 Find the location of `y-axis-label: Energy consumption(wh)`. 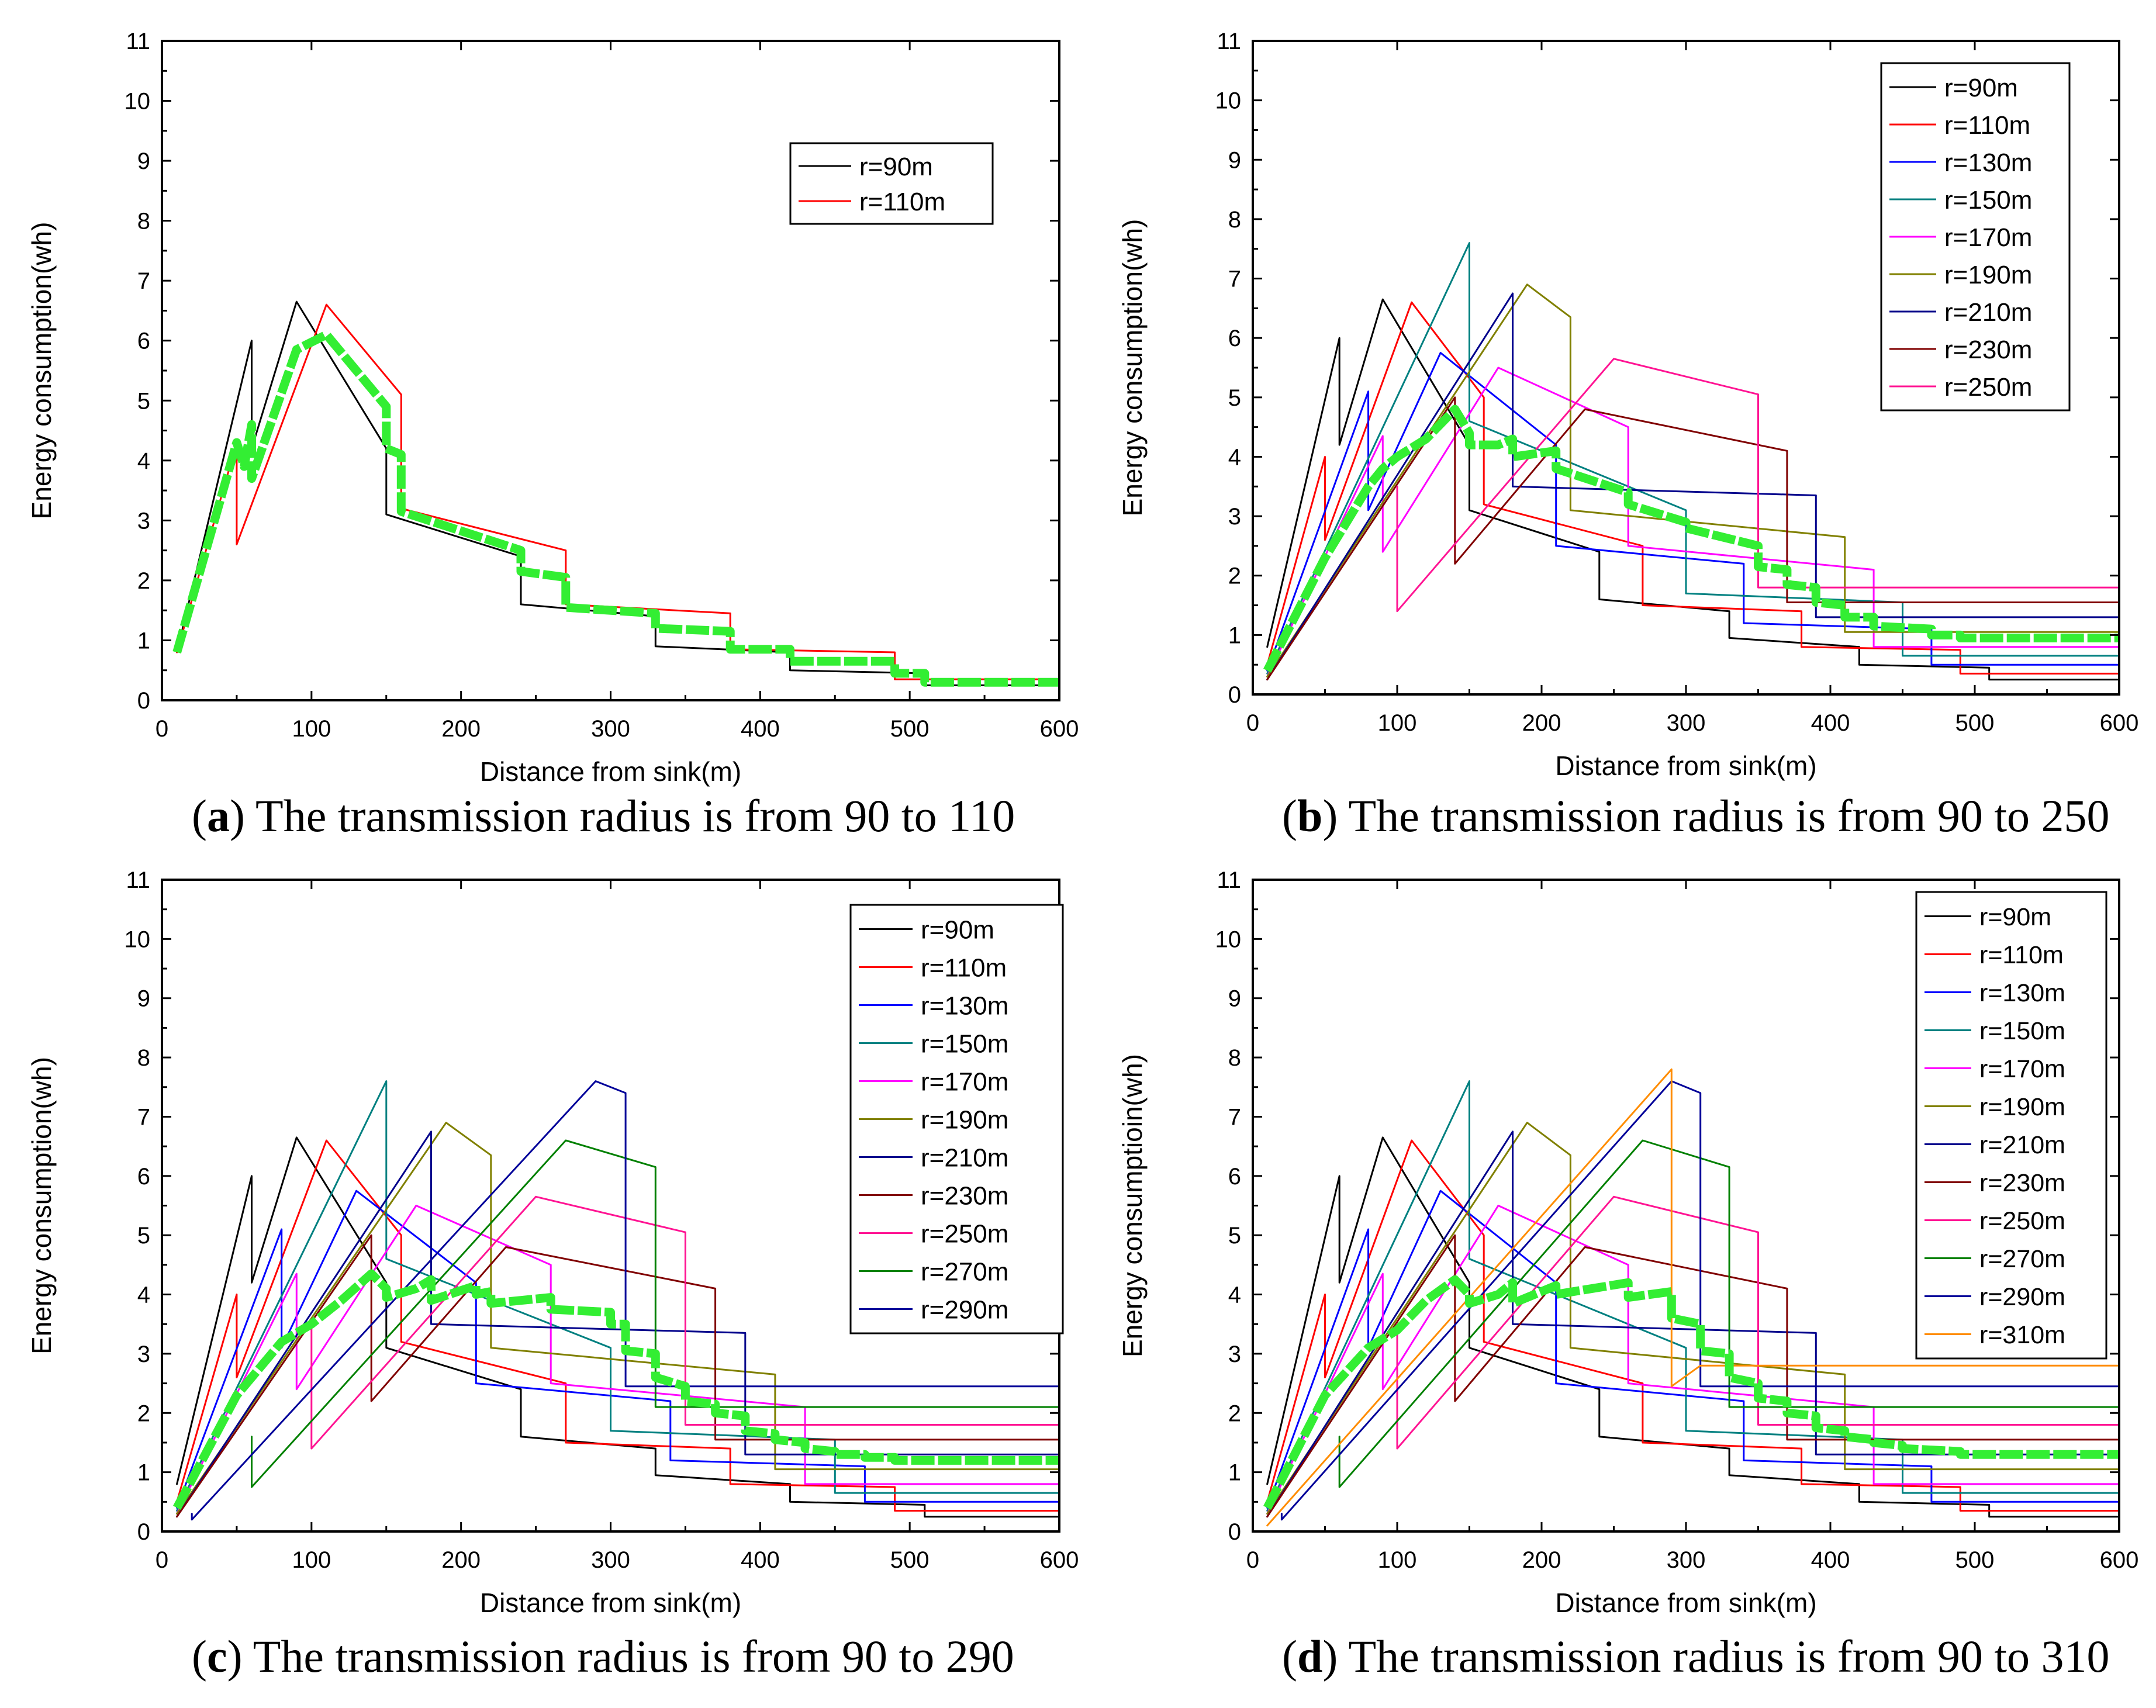

y-axis-label: Energy consumption(wh) is located at coordinates (1133, 368).